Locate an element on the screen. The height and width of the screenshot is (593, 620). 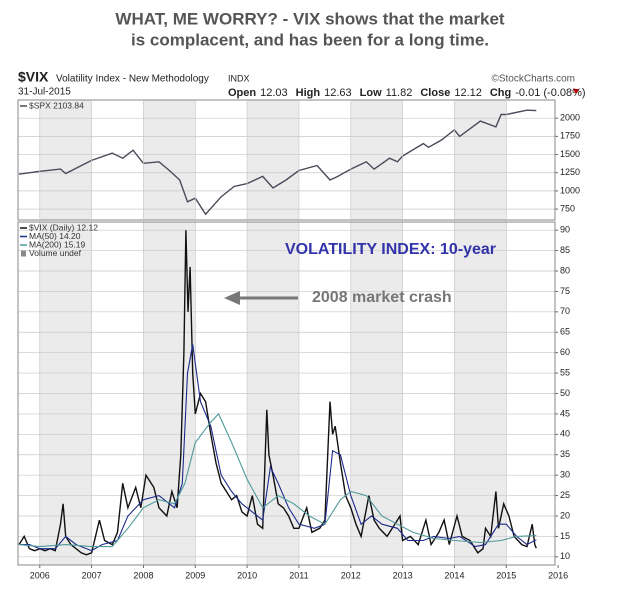
symbol: $VIX is located at coordinates (33, 77).